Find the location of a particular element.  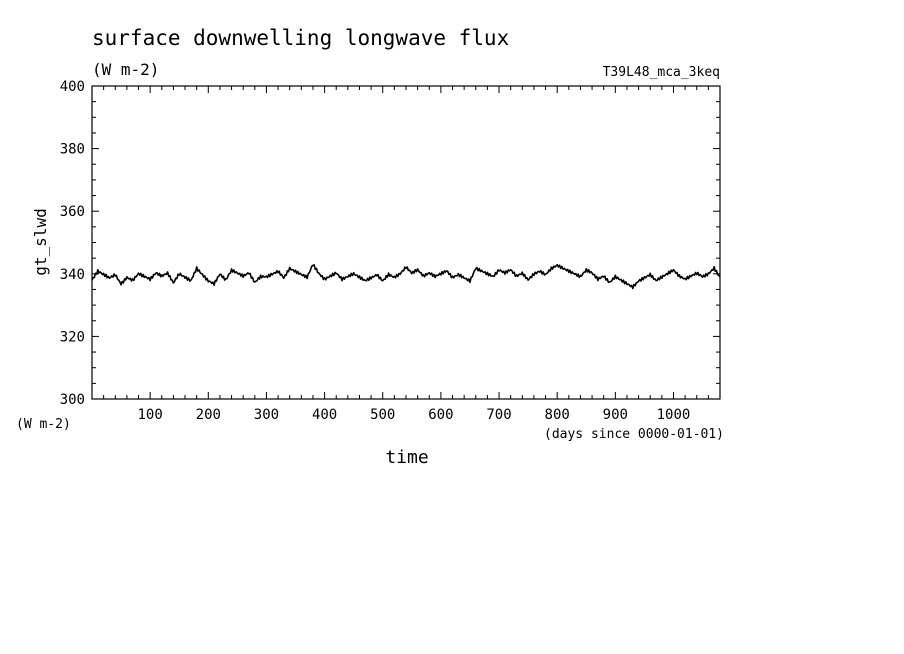

run-label: T39L48_mca_3keq is located at coordinates (661, 72).